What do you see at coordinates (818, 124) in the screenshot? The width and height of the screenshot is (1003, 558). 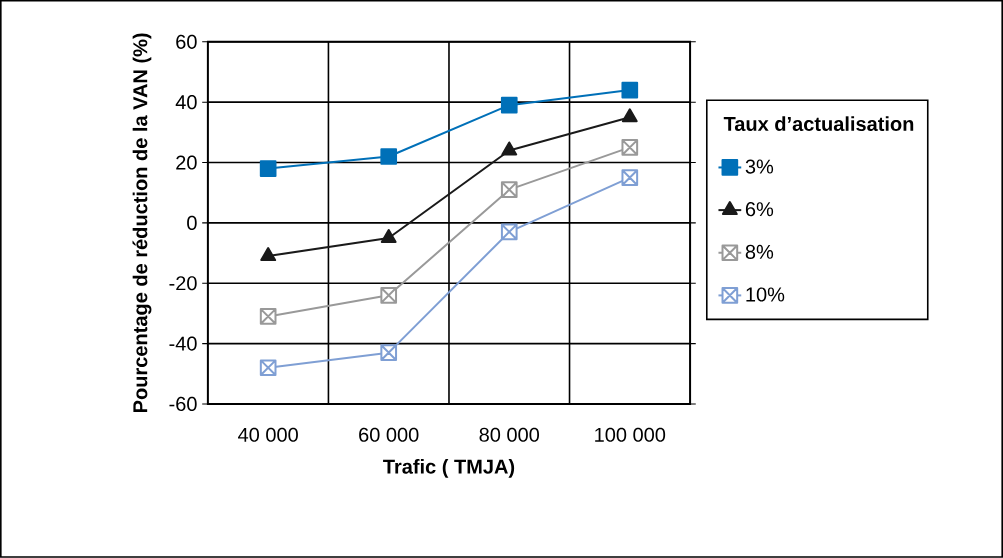 I see `legend-title: Taux d’actualisation` at bounding box center [818, 124].